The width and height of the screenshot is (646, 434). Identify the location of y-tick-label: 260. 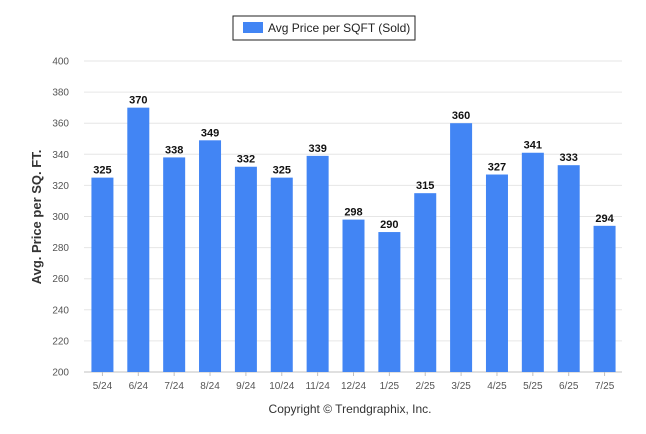
(60, 279).